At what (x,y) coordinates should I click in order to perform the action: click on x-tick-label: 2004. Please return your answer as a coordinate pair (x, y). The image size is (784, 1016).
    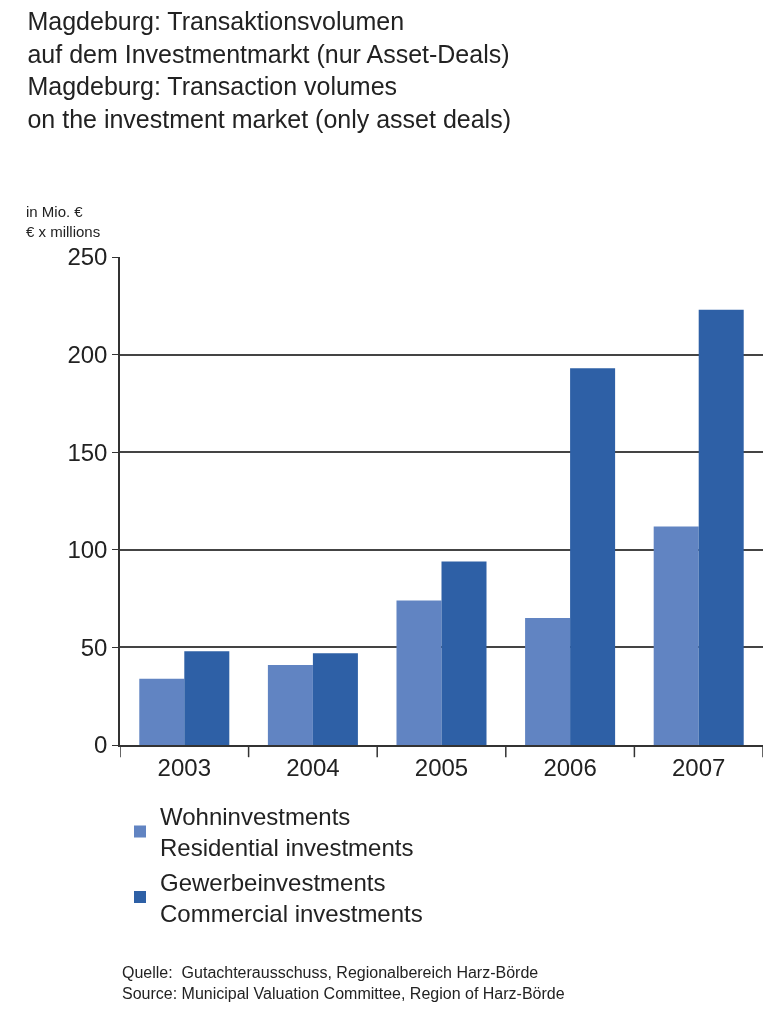
    Looking at the image, I should click on (313, 767).